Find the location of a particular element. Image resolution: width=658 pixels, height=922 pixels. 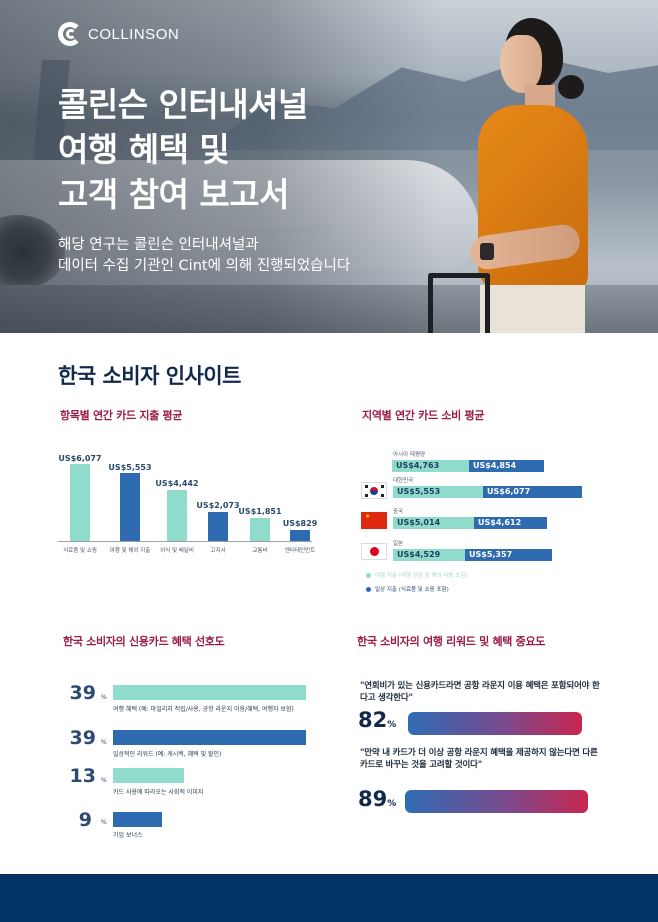

preference-label: 일상적인 리워드 (예: 캐시백, 혜택 및 할인) is located at coordinates (167, 754).